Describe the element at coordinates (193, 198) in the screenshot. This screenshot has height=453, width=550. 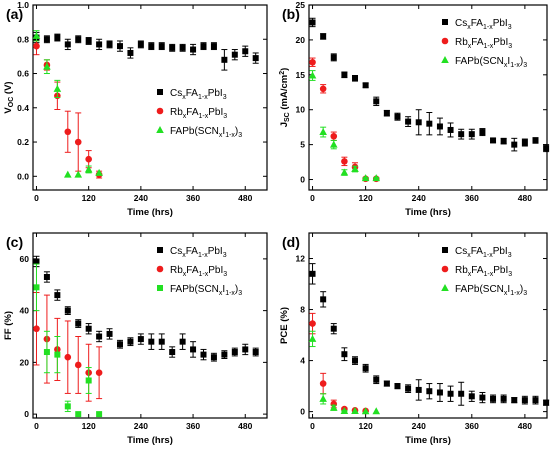
I see `x-tick-label: 360` at that location.